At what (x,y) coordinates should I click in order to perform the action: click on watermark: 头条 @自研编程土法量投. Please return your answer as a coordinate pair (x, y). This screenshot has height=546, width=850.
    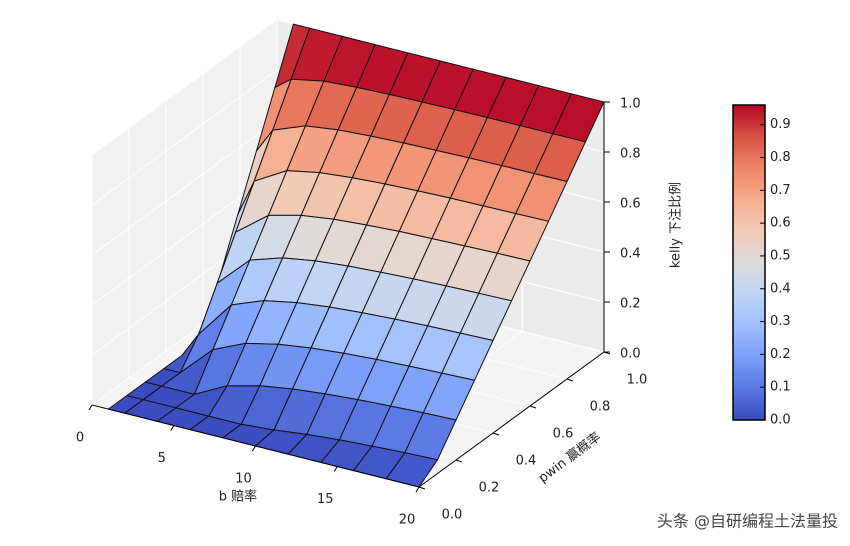
    Looking at the image, I should click on (747, 521).